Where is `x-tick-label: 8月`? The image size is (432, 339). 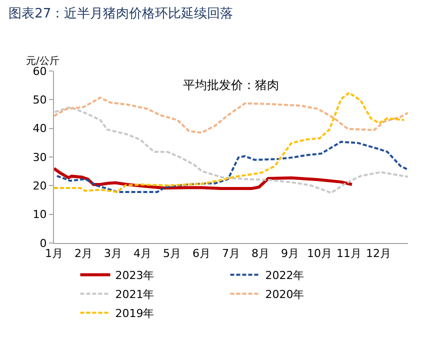
x-tick-label: 8月 is located at coordinates (261, 253).